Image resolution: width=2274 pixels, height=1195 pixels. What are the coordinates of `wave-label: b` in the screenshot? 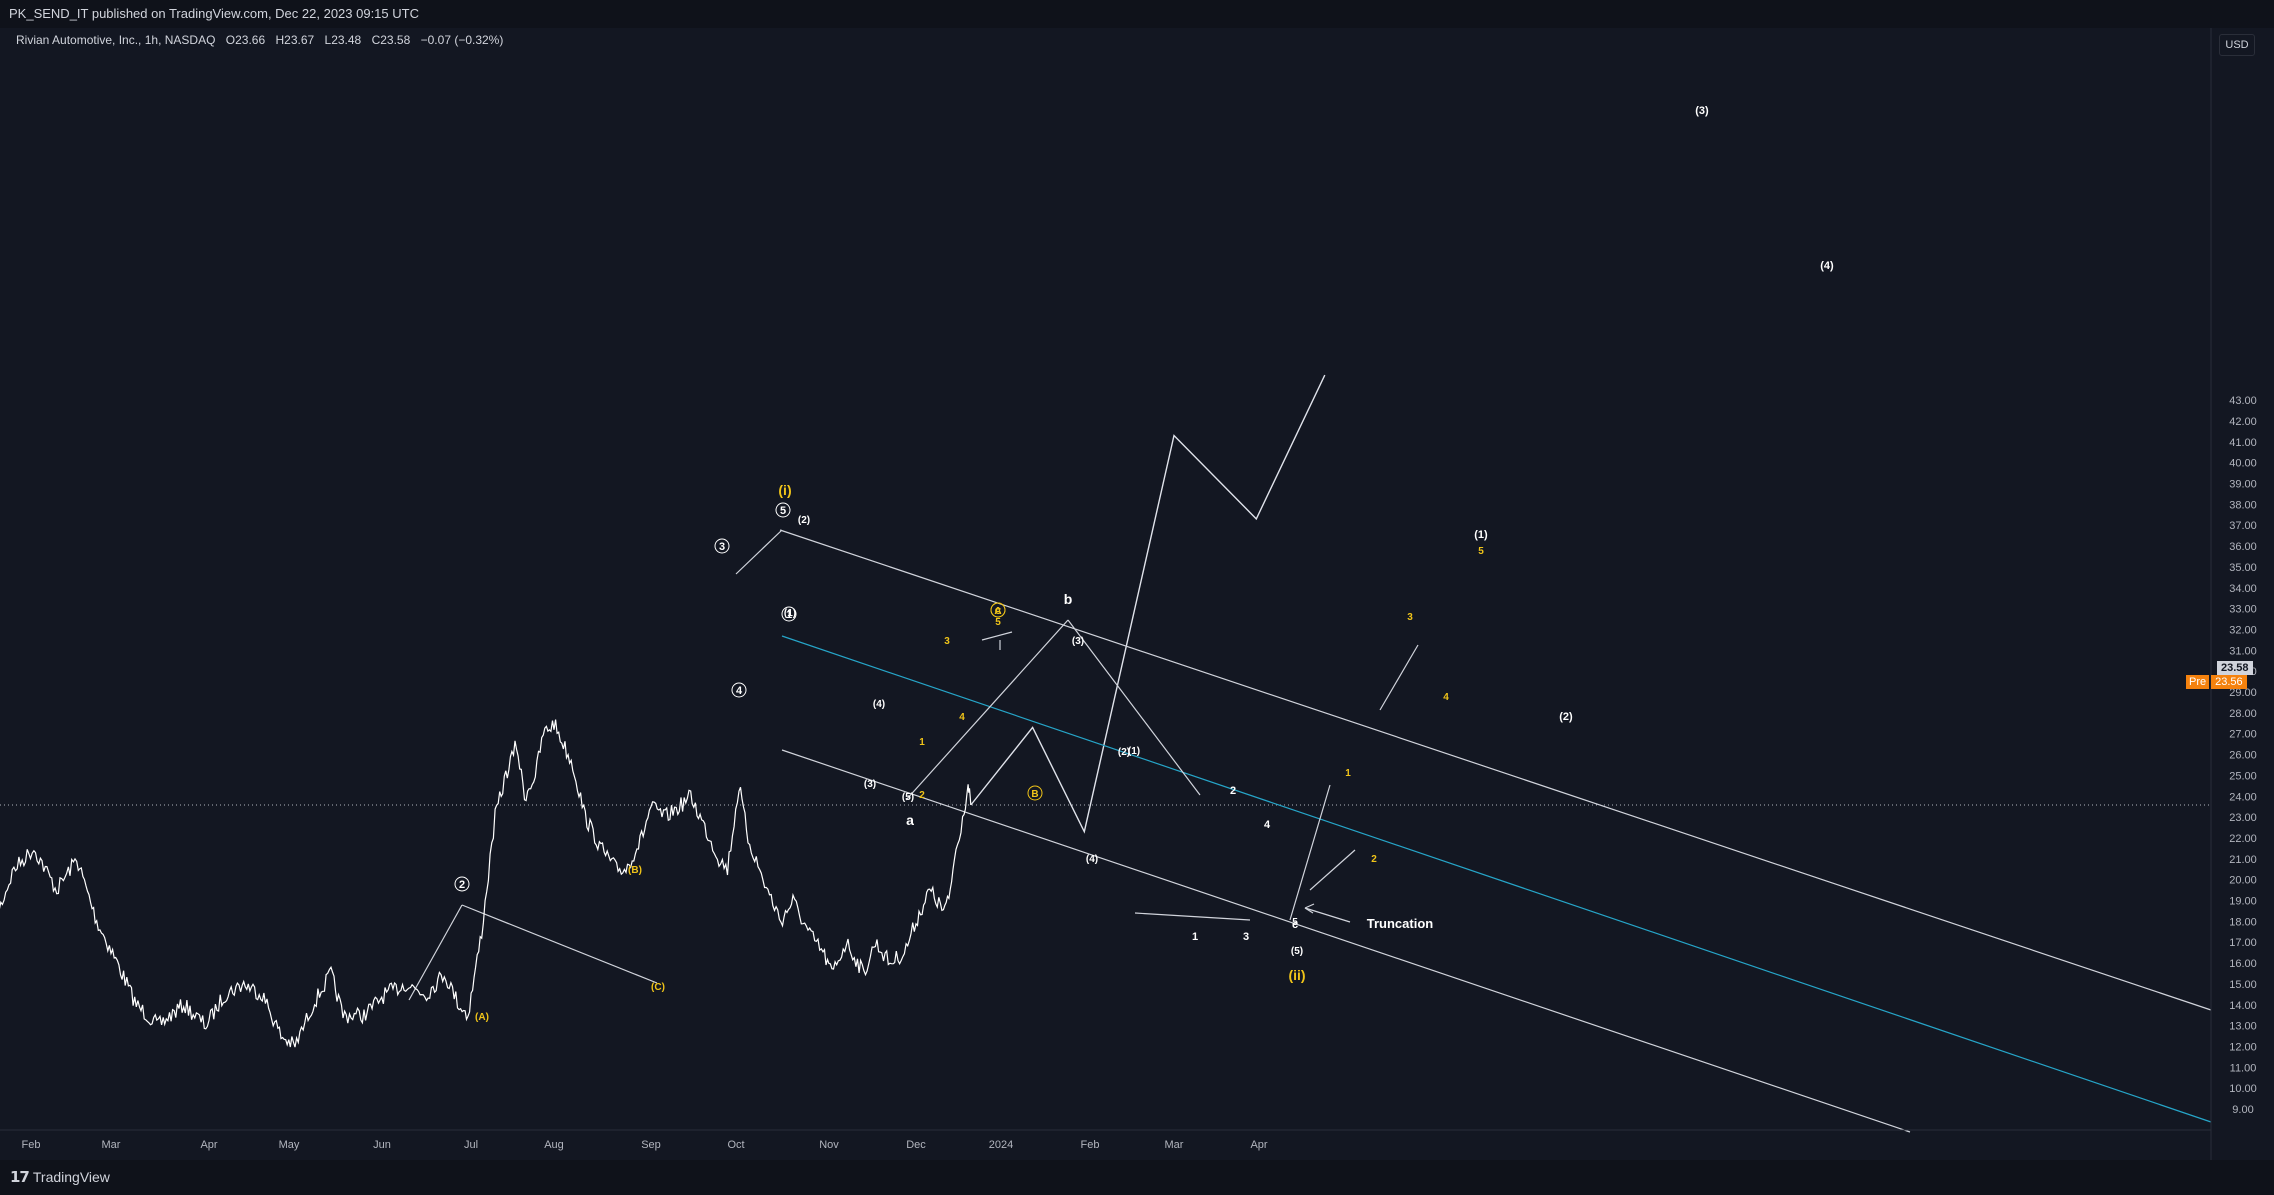 It's located at (1068, 599).